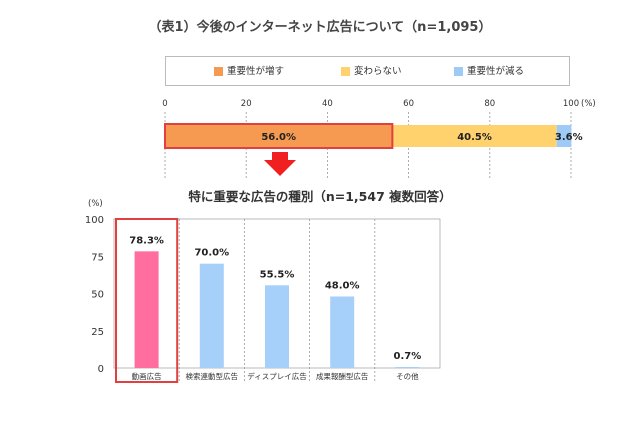 The image size is (640, 426). I want to click on legend-item-decrease: 重要性が減る, so click(489, 71).